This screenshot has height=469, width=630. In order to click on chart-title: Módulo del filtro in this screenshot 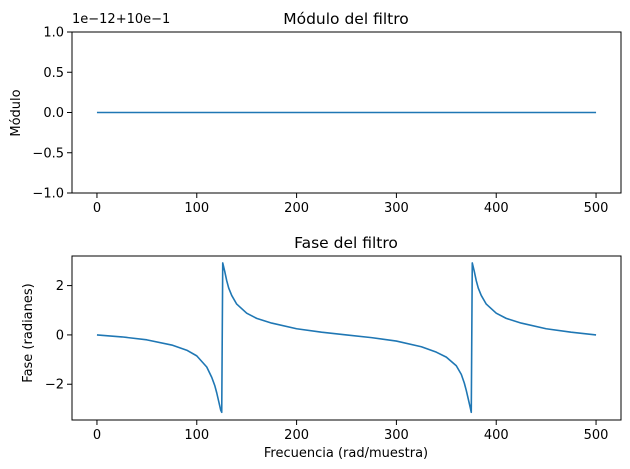, I will do `click(346, 19)`.